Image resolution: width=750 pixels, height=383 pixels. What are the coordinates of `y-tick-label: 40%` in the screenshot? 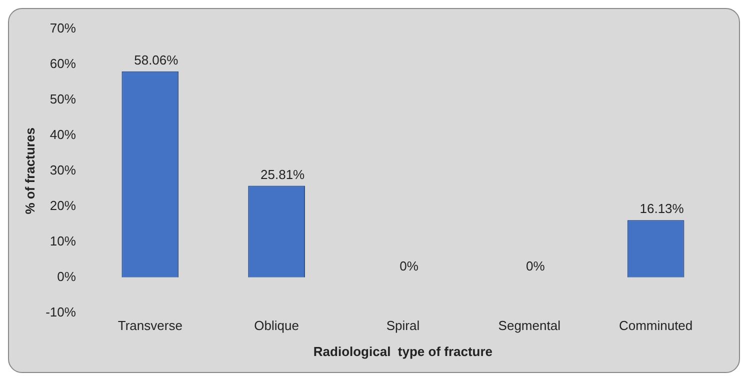 It's located at (63, 134).